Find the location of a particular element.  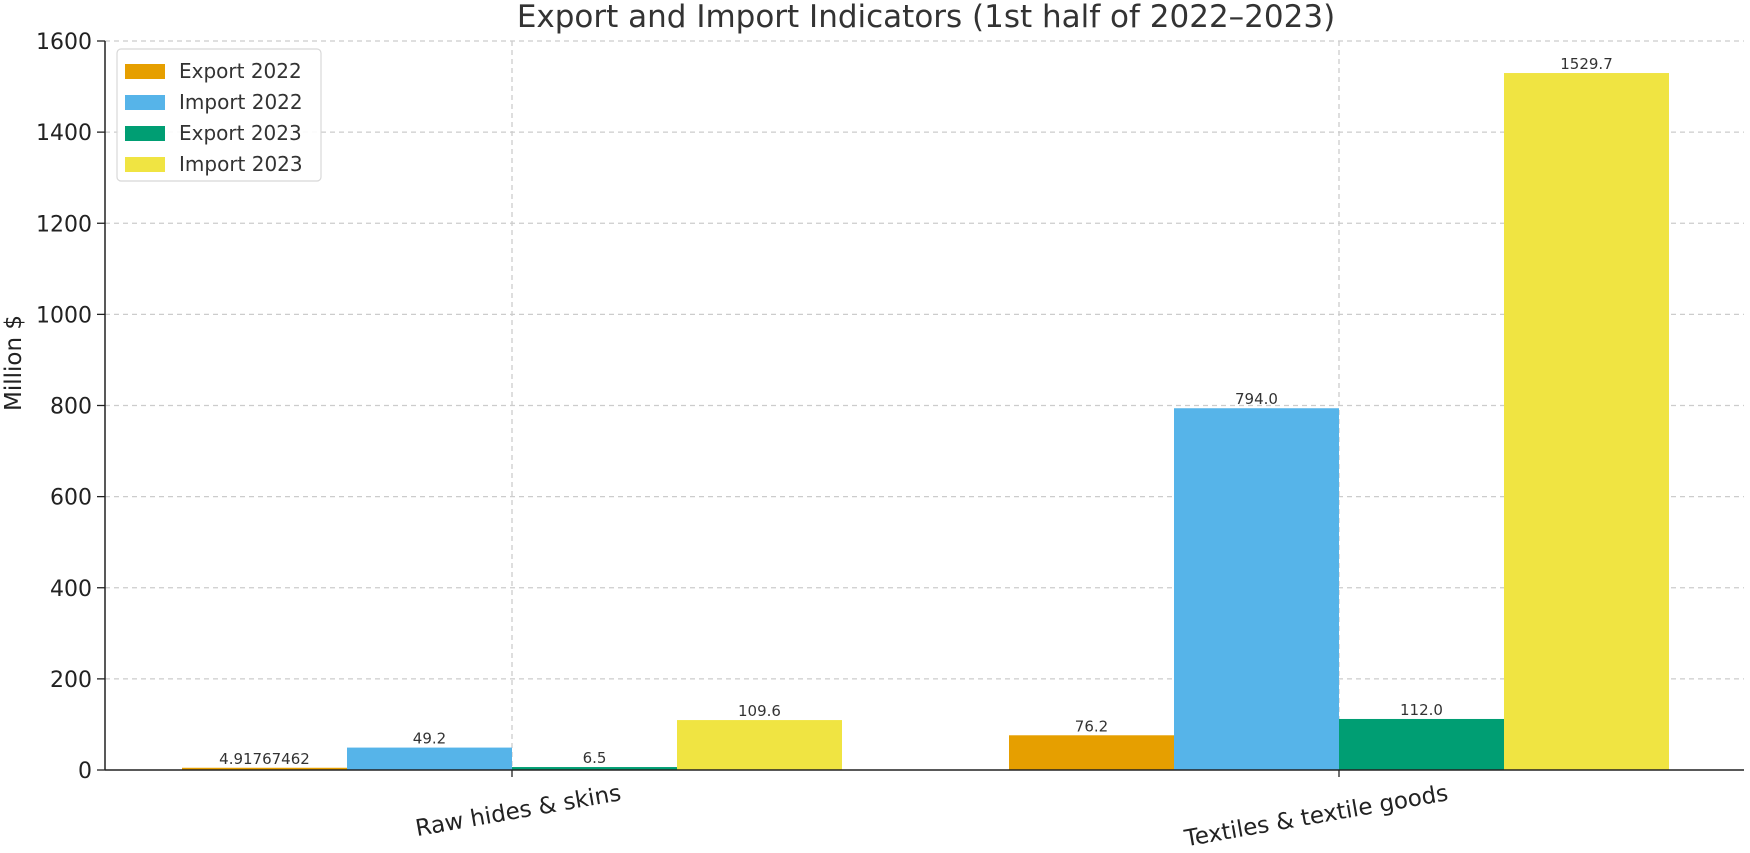

y-tick-label: 1400 is located at coordinates (64, 133).